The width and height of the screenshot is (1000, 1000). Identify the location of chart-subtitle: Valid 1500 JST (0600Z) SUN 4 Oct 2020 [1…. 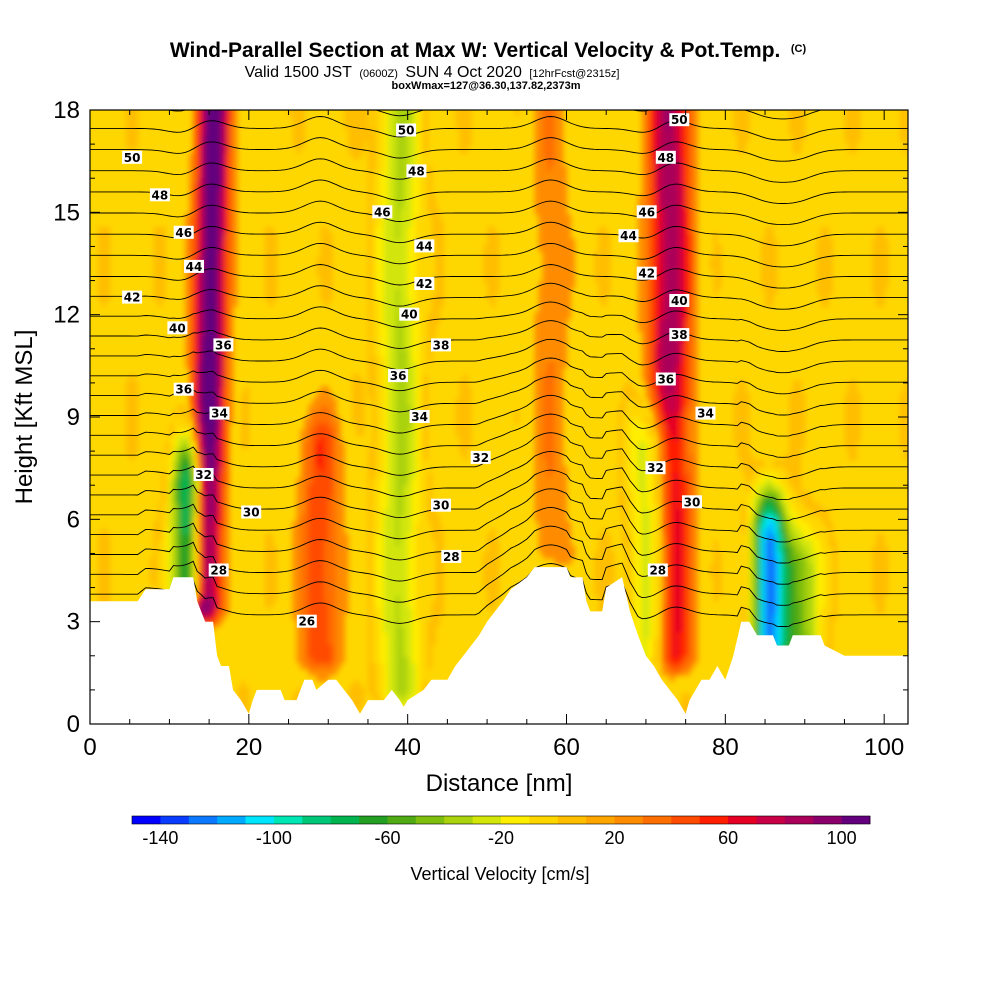
(432, 72).